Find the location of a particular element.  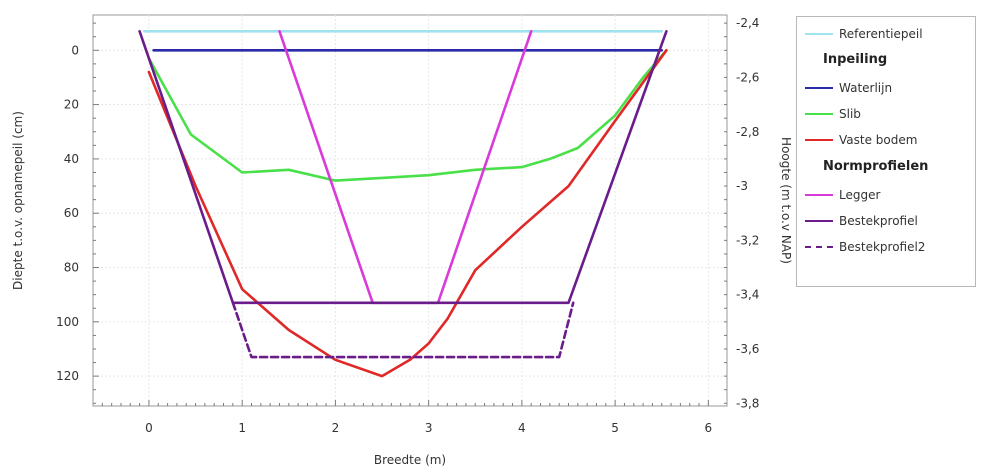

y-left-tick-label: 40 is located at coordinates (71, 159).